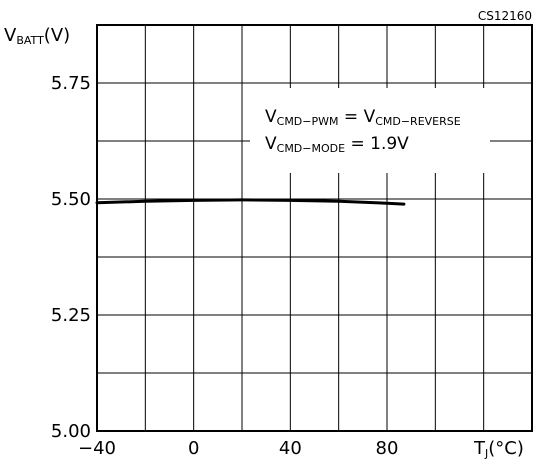  I want to click on y-tick-label: 5.50, so click(71, 199).